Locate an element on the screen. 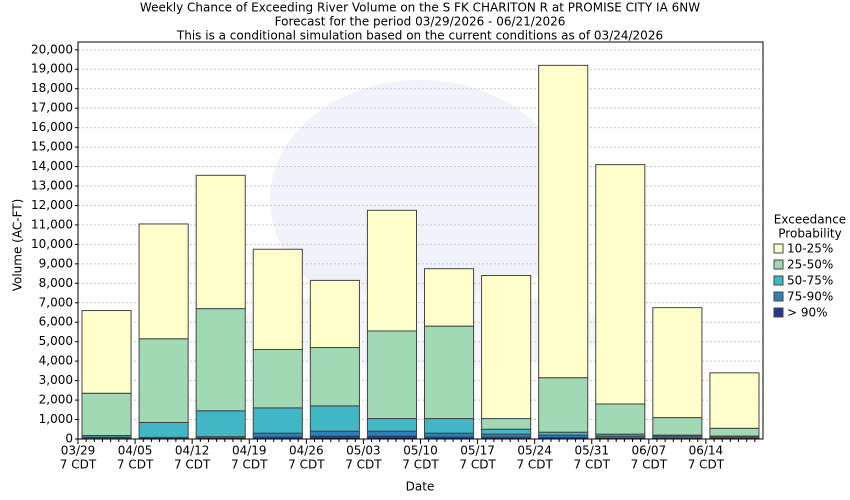  y-tick-label: 4,000 is located at coordinates (56, 361).